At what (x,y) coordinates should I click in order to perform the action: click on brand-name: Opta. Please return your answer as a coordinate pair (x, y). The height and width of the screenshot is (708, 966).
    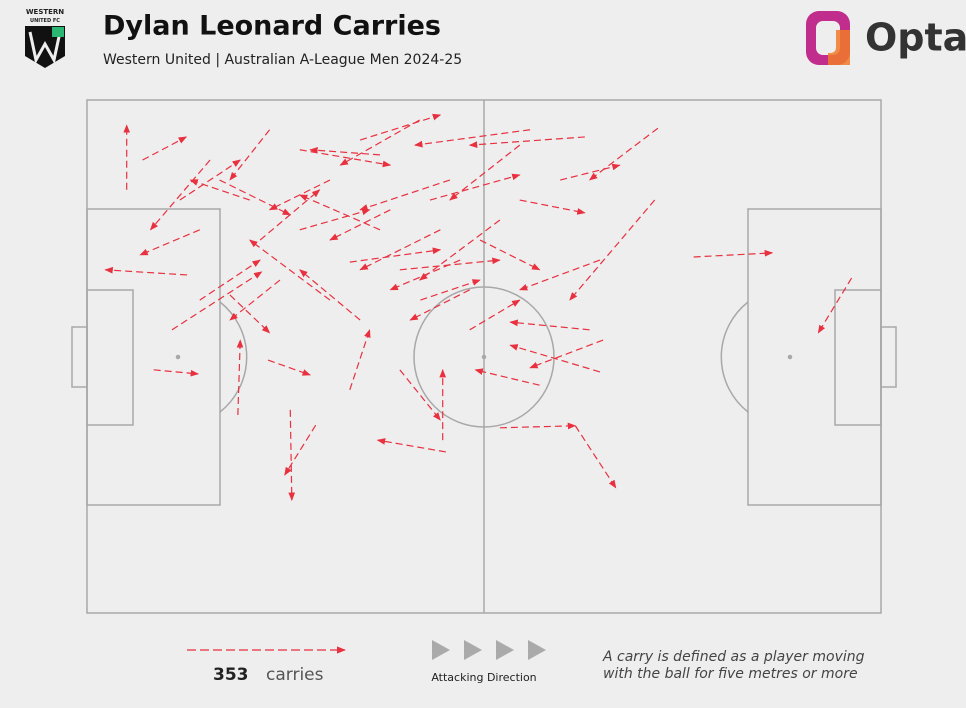
    Looking at the image, I should click on (915, 38).